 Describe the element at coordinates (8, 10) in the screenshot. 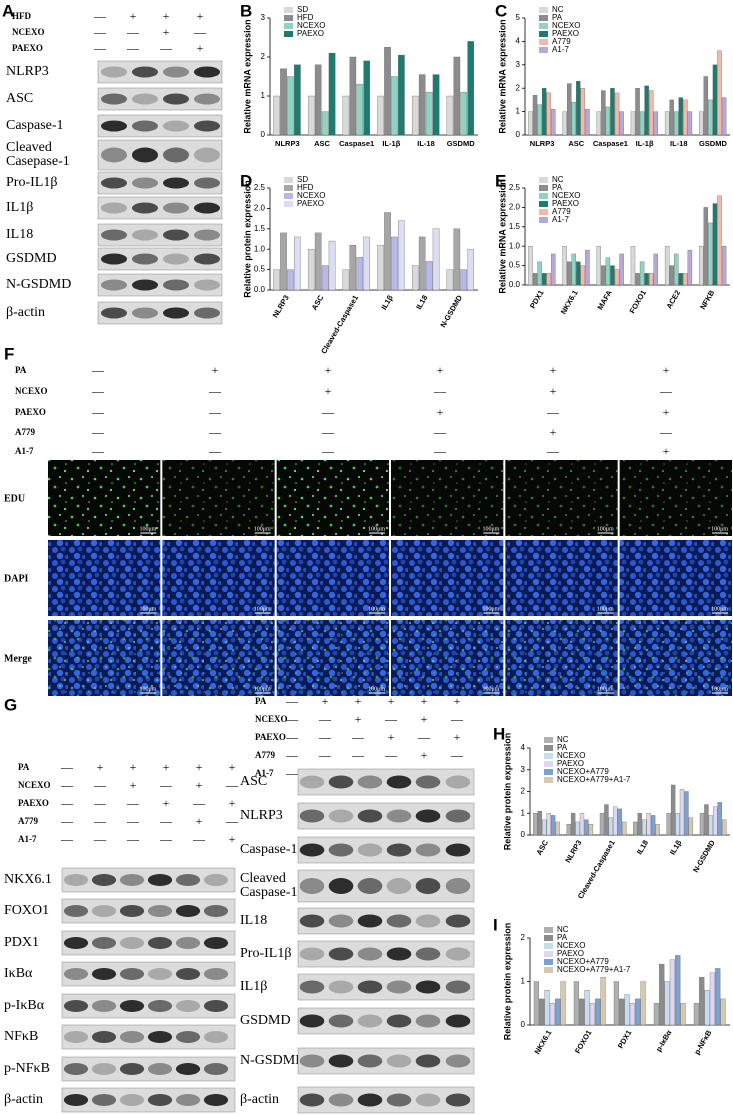

I see `panel-letter: A` at that location.